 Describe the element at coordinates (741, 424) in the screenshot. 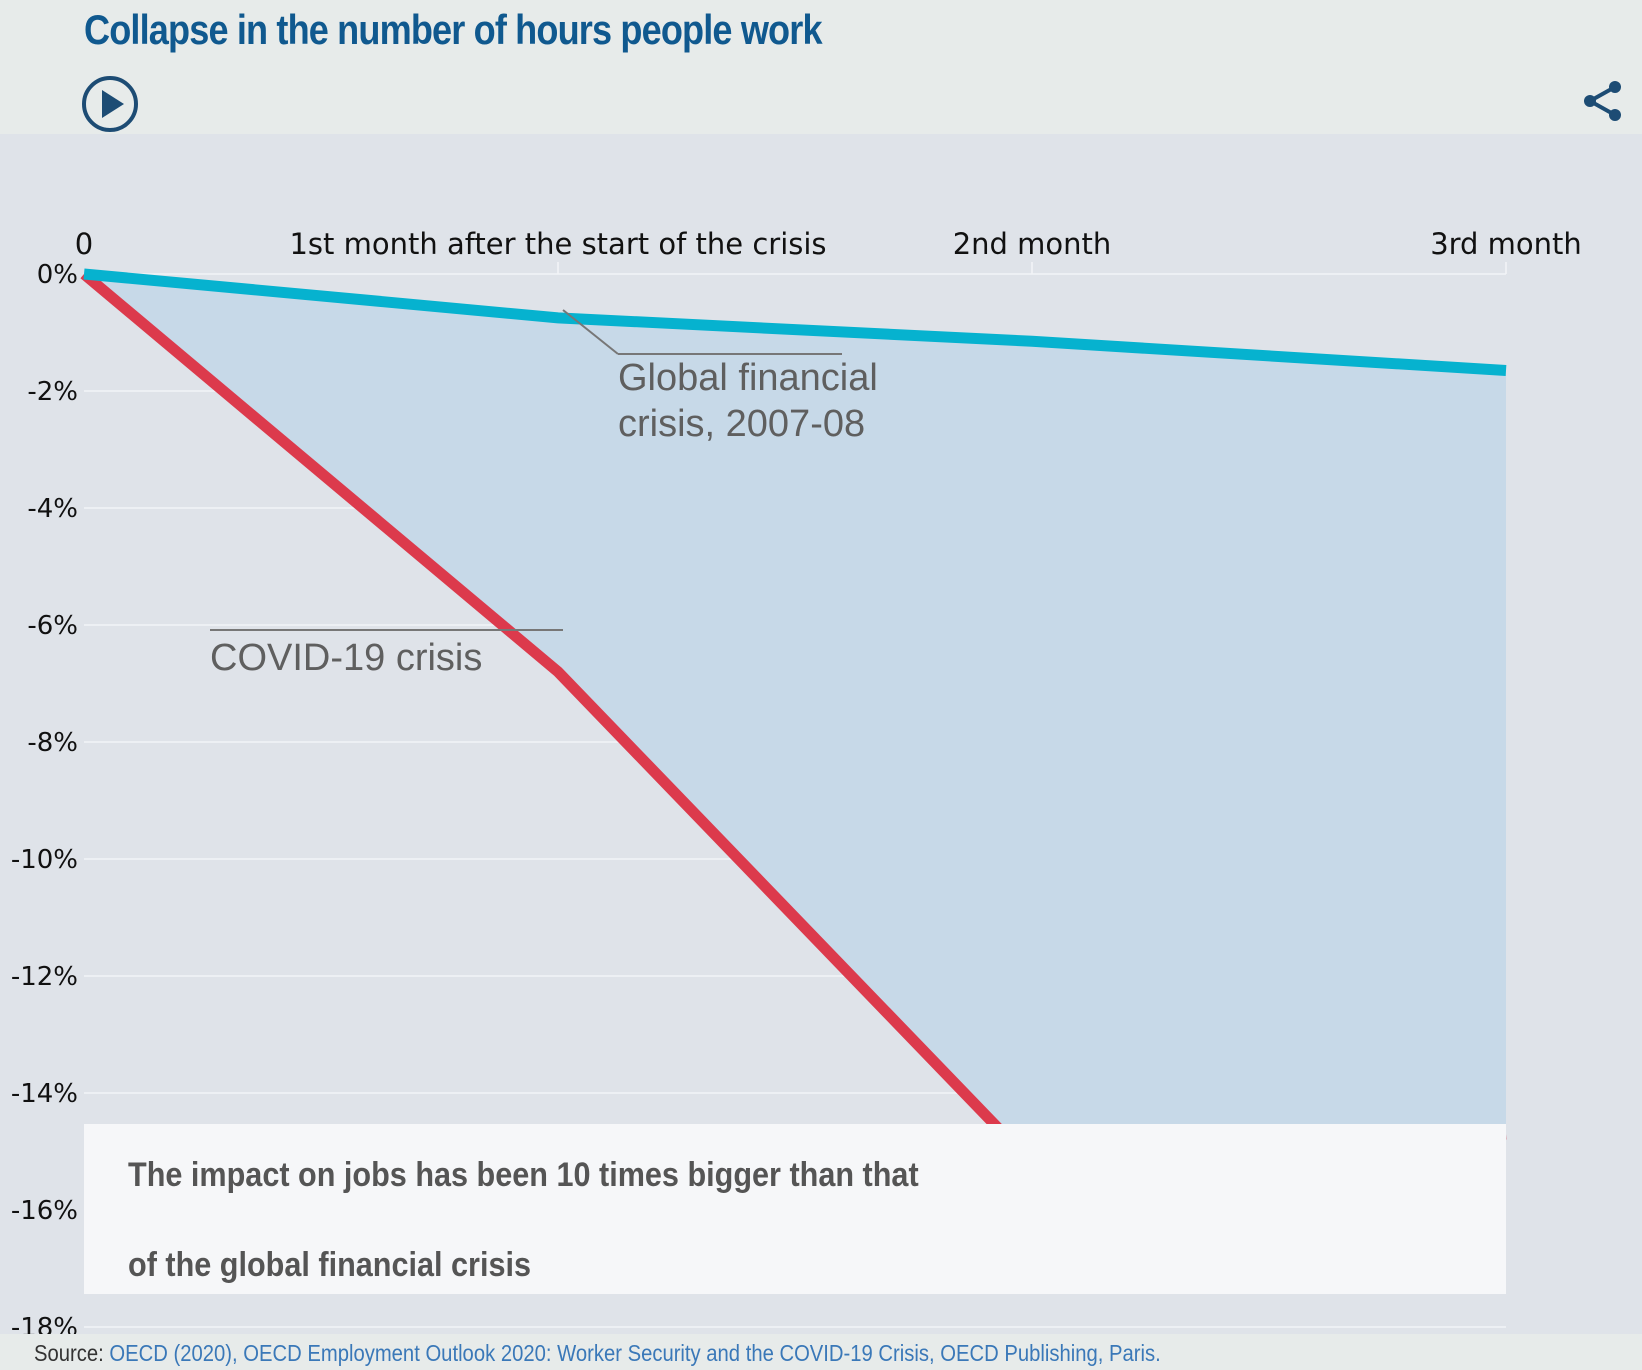

I see `gfc-annotation-line2: crisis, 2007-08` at that location.